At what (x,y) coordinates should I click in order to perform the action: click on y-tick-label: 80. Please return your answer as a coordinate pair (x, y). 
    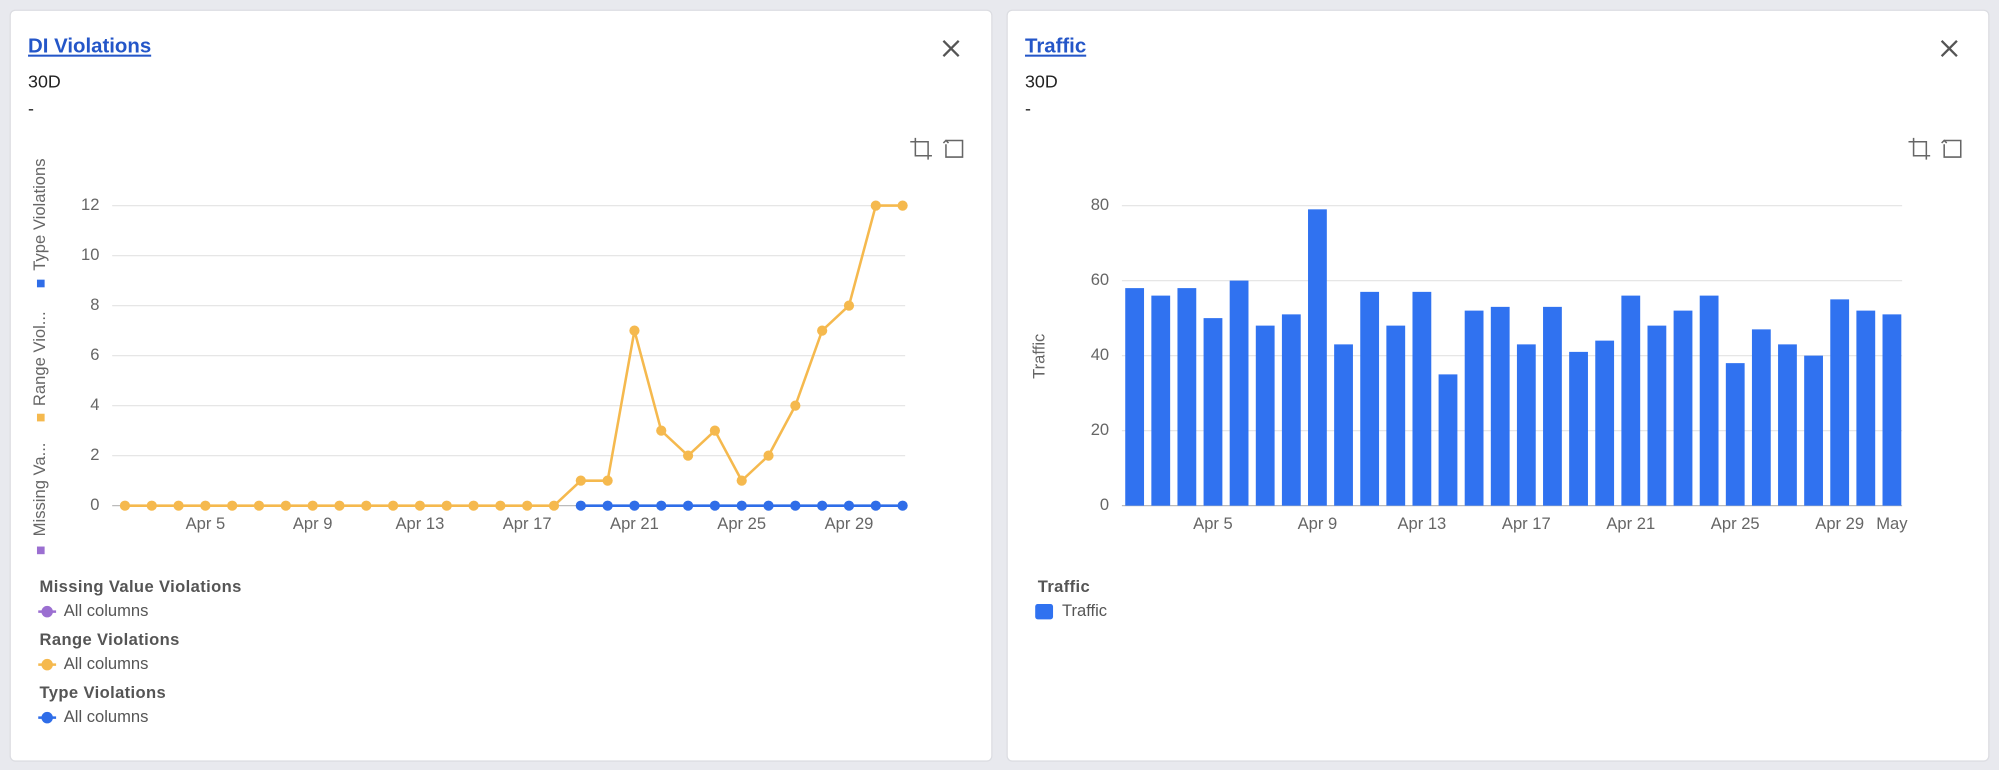
    Looking at the image, I should click on (1100, 204).